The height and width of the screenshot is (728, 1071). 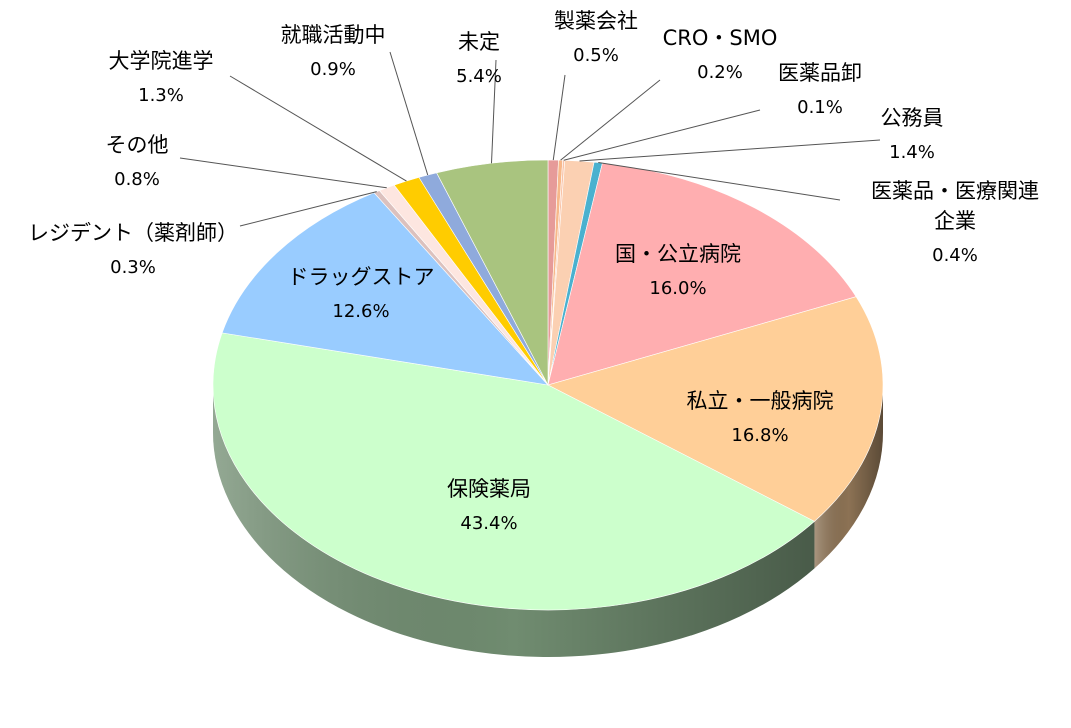 I want to click on data-label-name: 保険薬局, so click(x=489, y=489).